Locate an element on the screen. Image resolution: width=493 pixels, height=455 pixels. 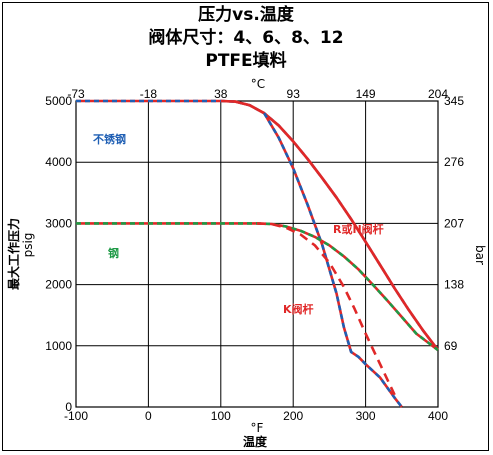
x-top-tick-label: -73 is located at coordinates (76, 94).